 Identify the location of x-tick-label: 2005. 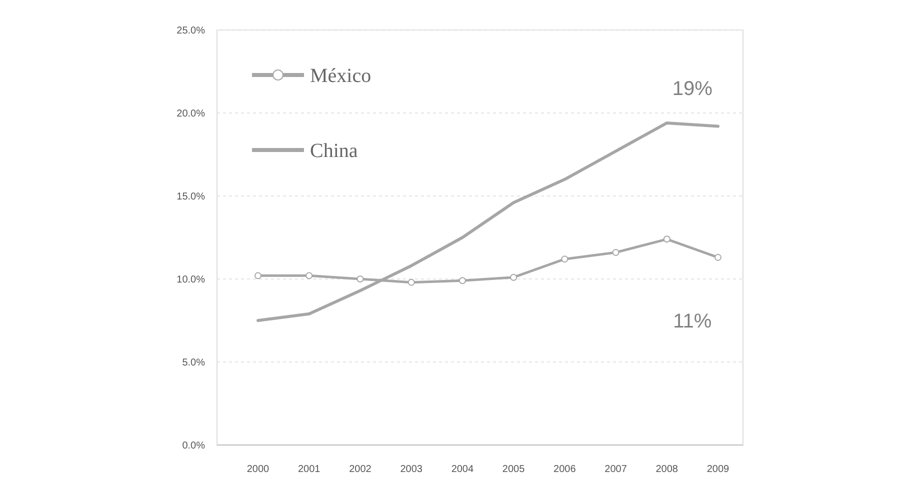
(514, 469).